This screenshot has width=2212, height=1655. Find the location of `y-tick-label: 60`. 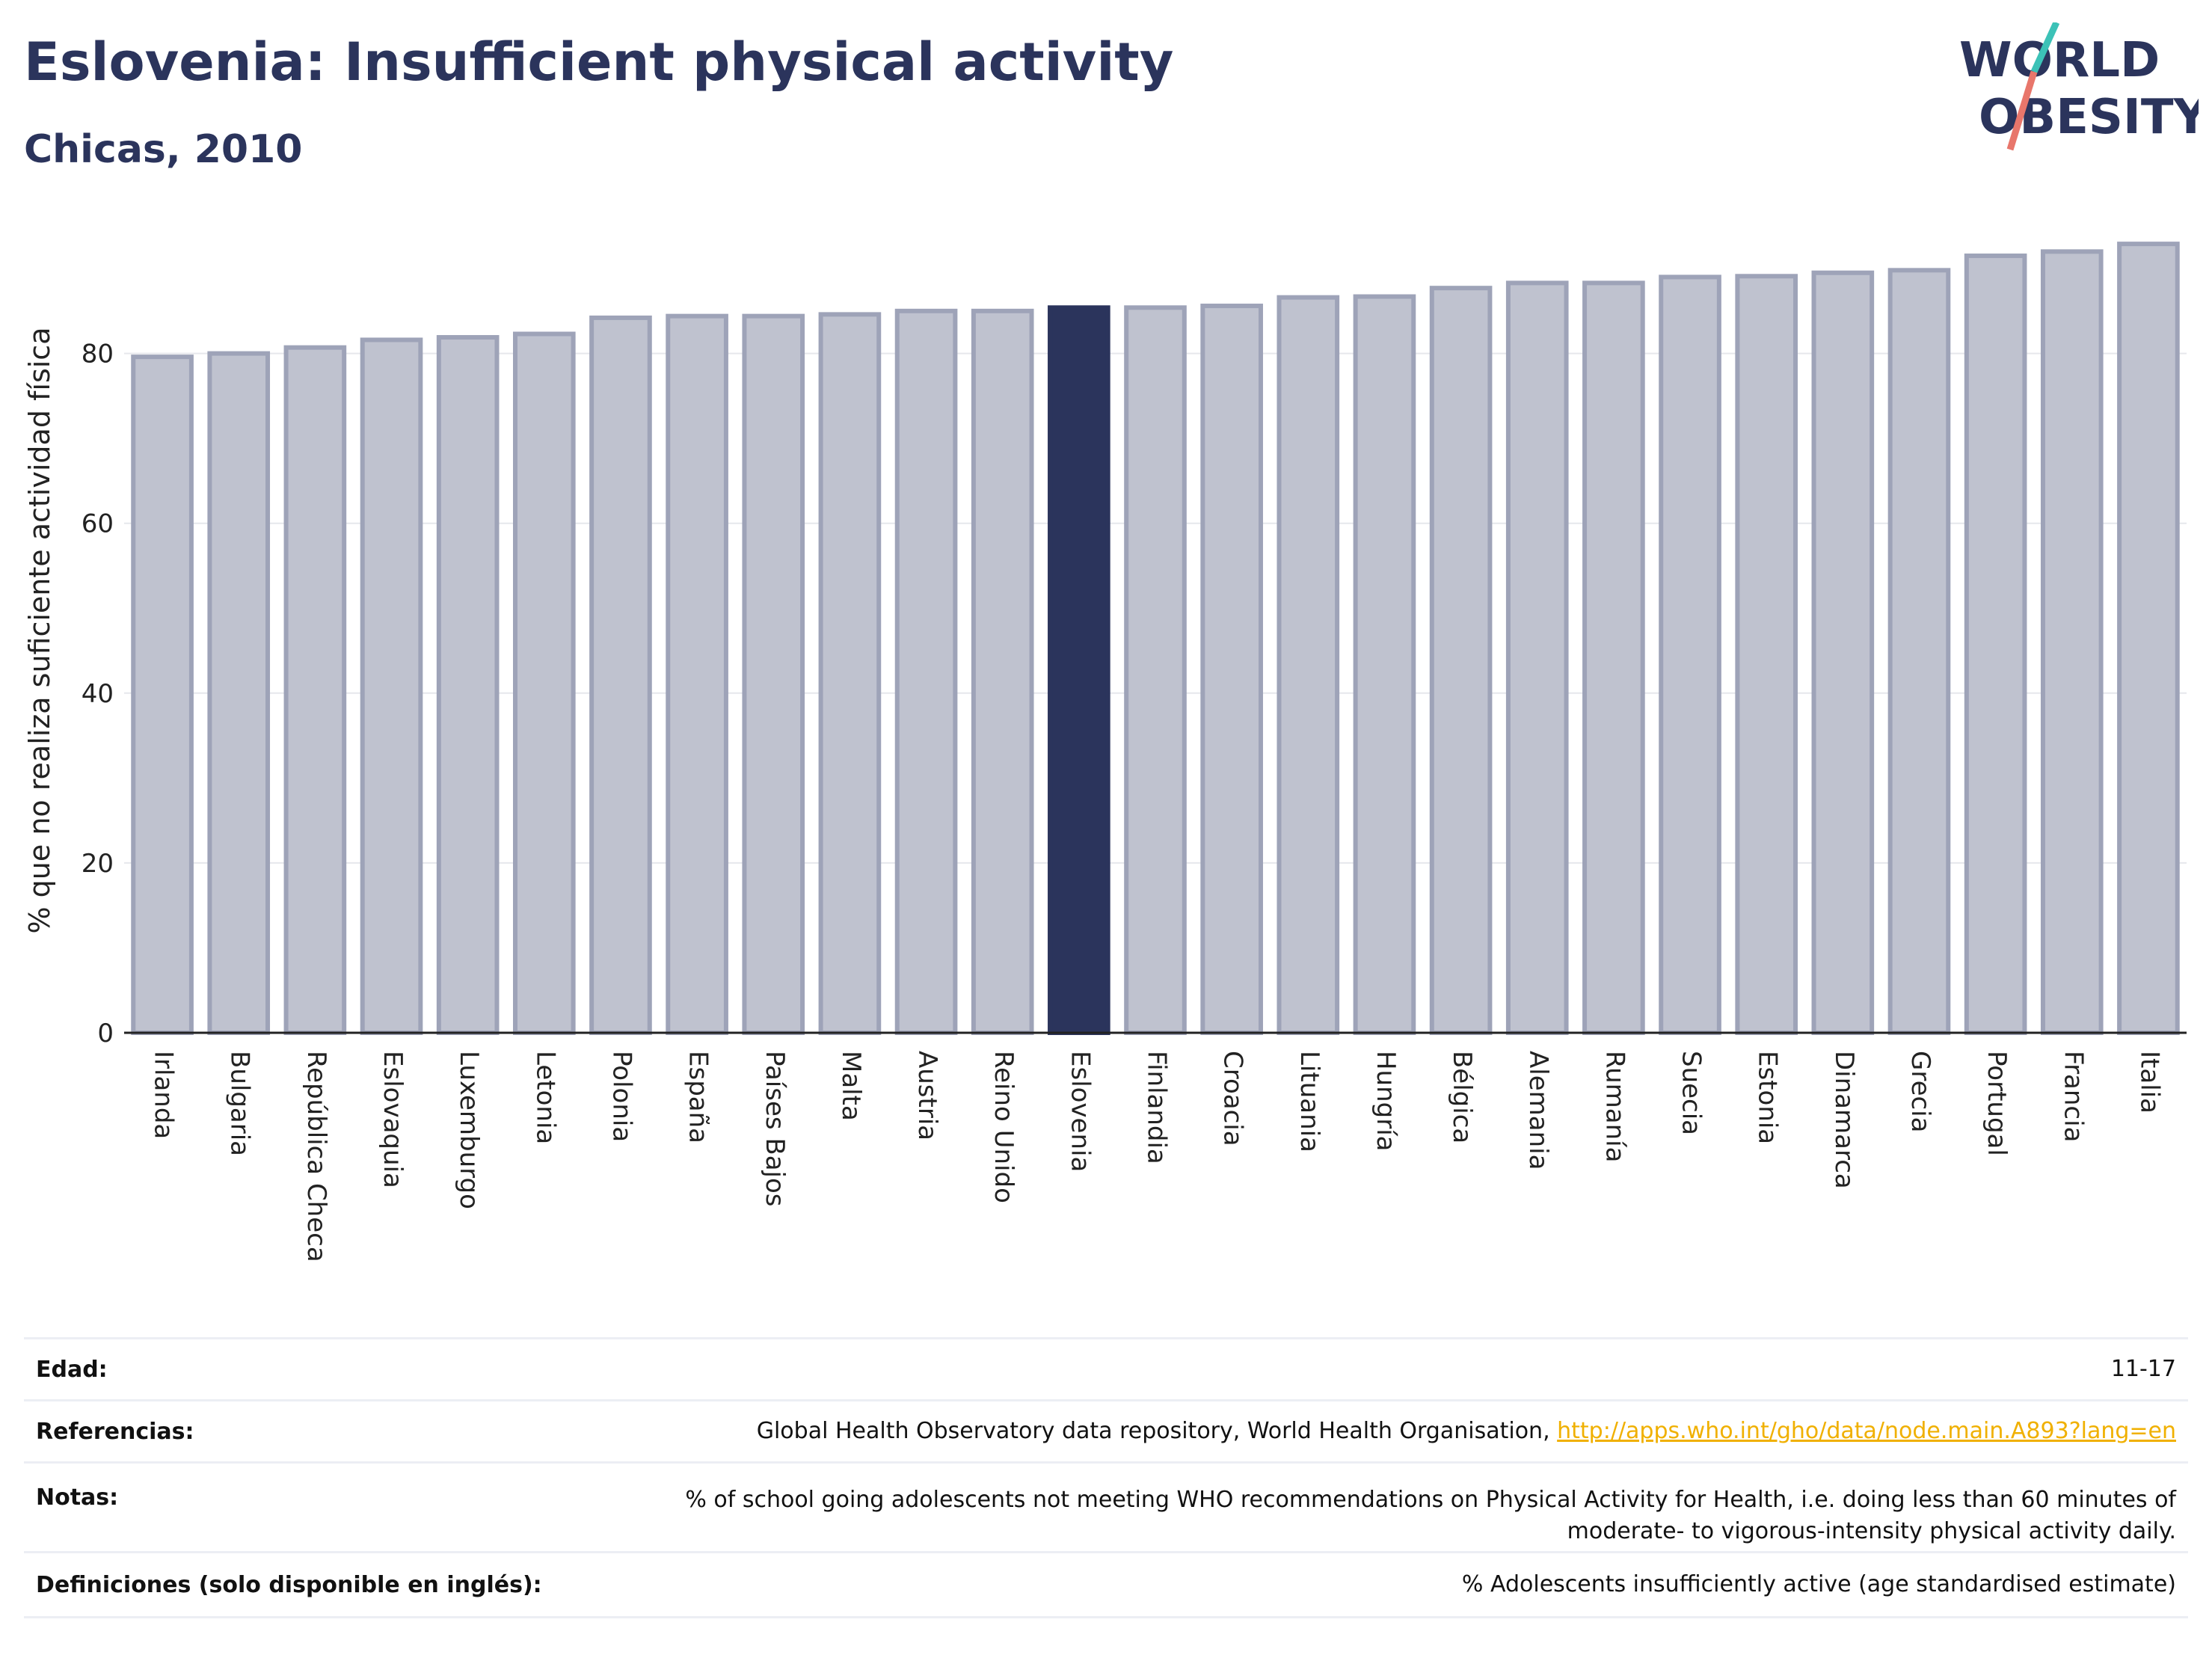

y-tick-label: 60 is located at coordinates (98, 524).